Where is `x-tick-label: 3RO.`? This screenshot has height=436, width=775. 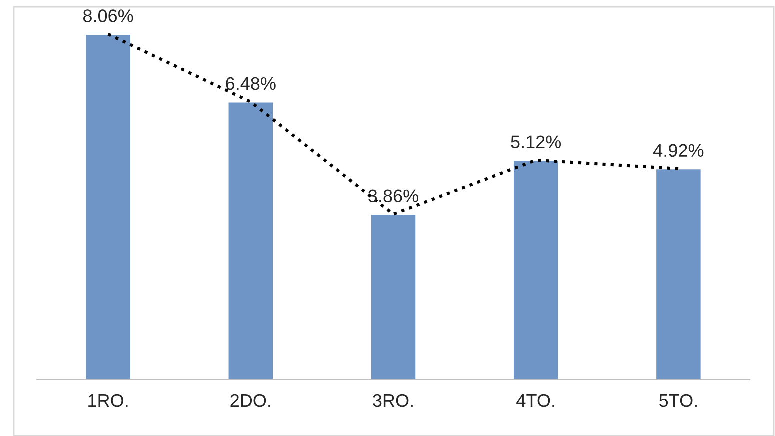 x-tick-label: 3RO. is located at coordinates (393, 401).